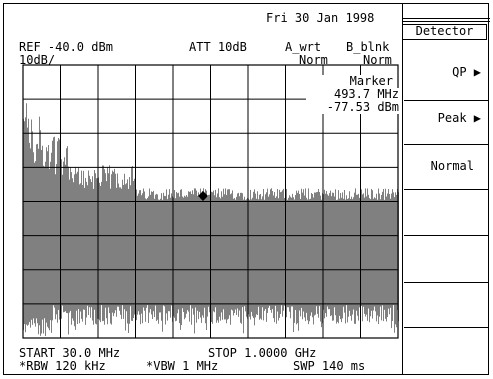 Image resolution: width=493 pixels, height=379 pixels. I want to click on softkey-normal: Normal, so click(445, 172).